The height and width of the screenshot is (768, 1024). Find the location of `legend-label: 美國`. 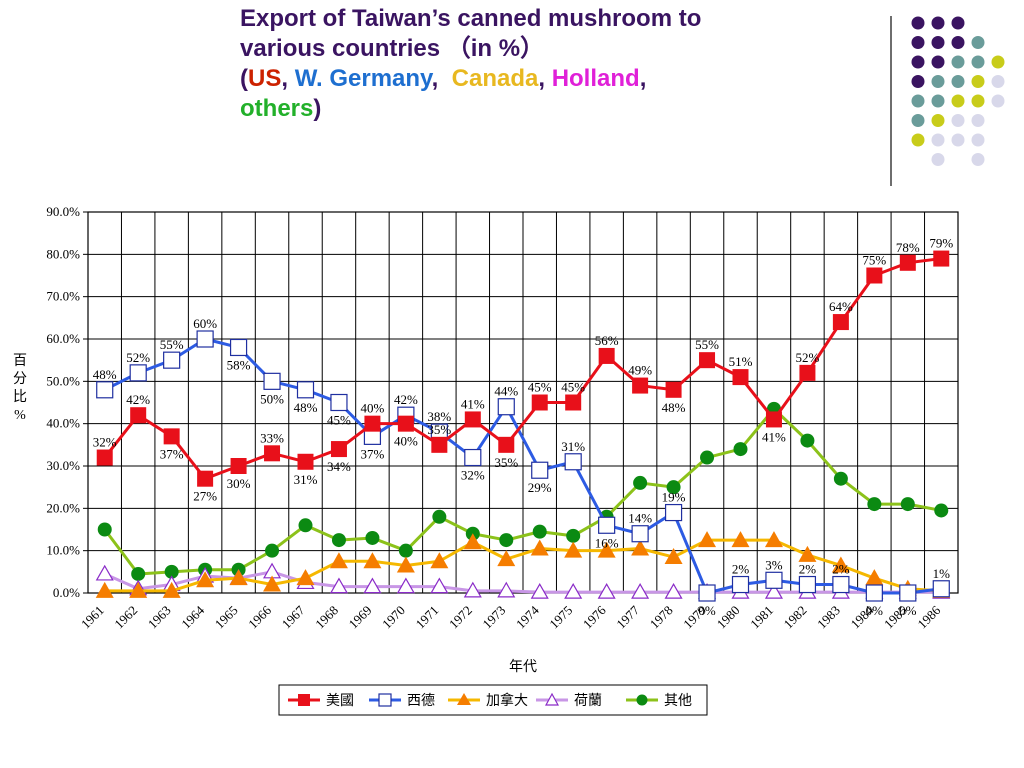

legend-label: 美國 is located at coordinates (340, 701).